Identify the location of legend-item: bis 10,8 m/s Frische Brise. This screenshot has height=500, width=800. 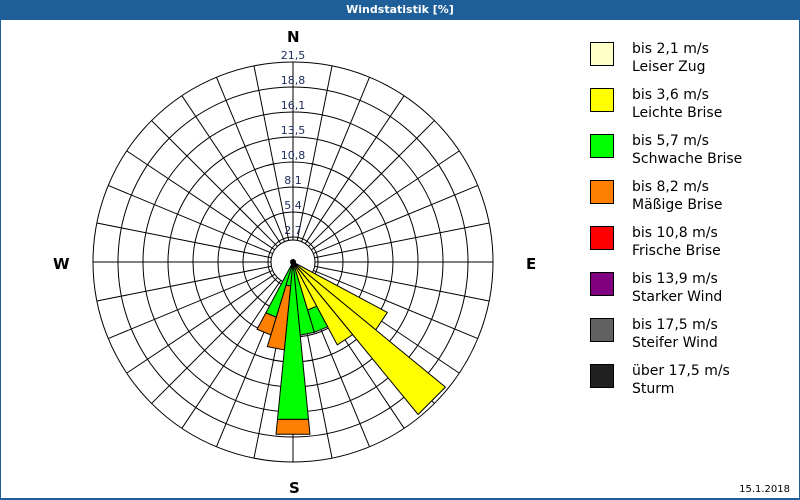
(690, 247).